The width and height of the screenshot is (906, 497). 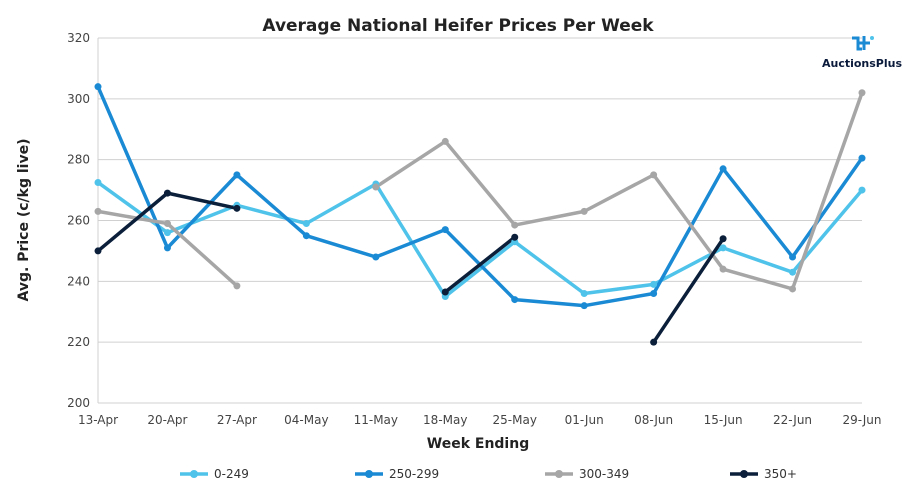 I want to click on x-tick-label: 01-Jun, so click(x=584, y=420).